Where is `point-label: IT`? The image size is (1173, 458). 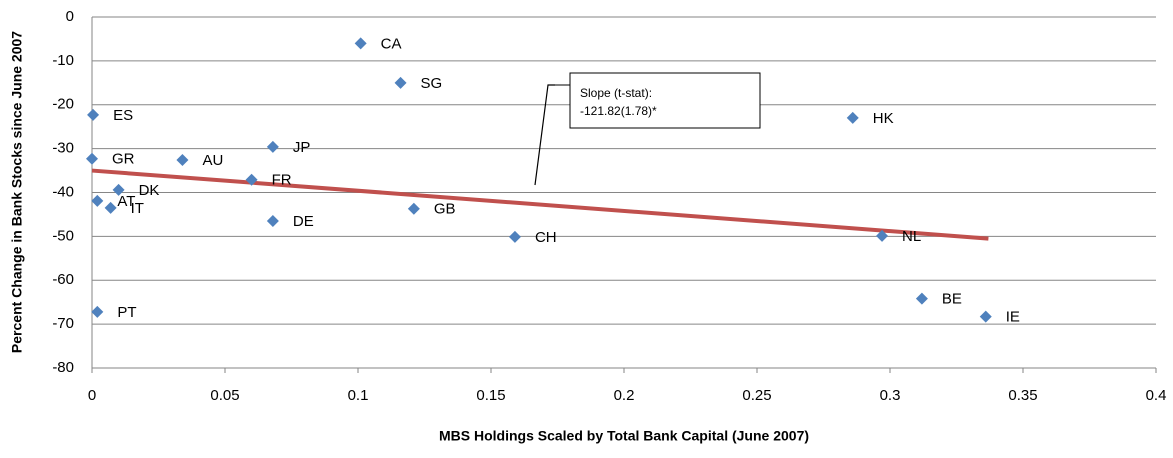
point-label: IT is located at coordinates (137, 208).